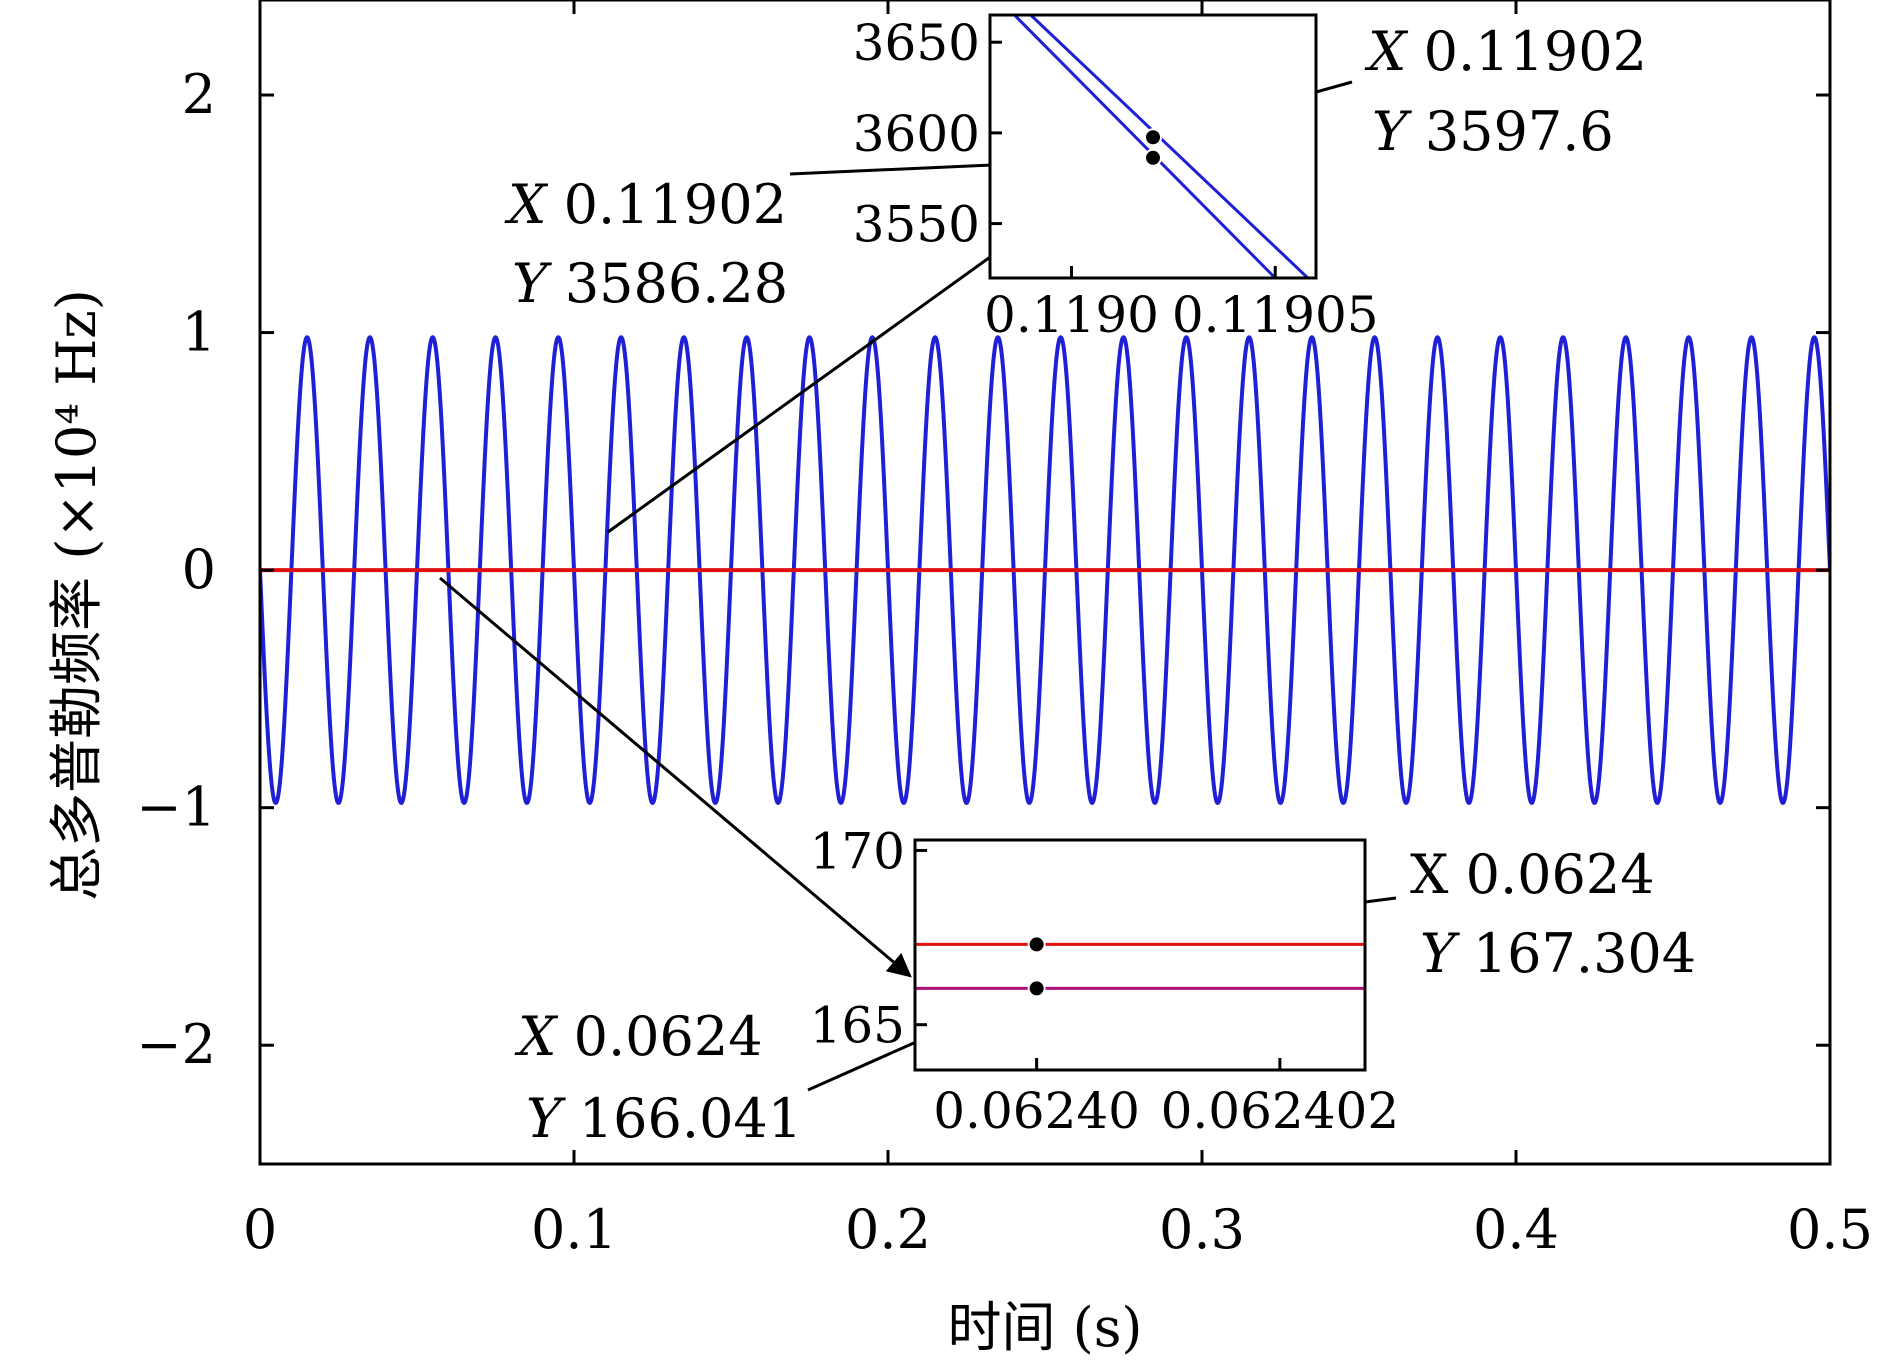 Image resolution: width=1890 pixels, height=1366 pixels. I want to click on y-axis-title: 总多普勒频率 (×10⁴ Hz), so click(76, 595).